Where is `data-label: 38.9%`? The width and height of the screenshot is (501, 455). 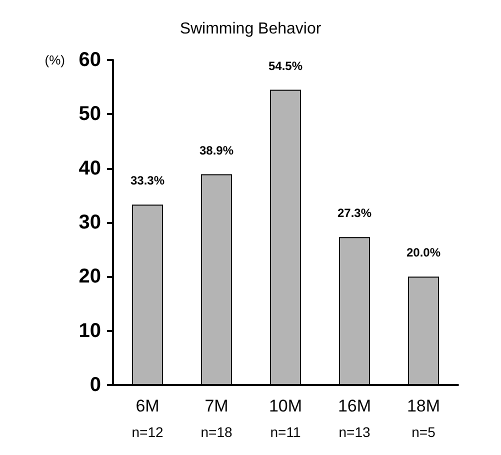
data-label: 38.9% is located at coordinates (216, 150).